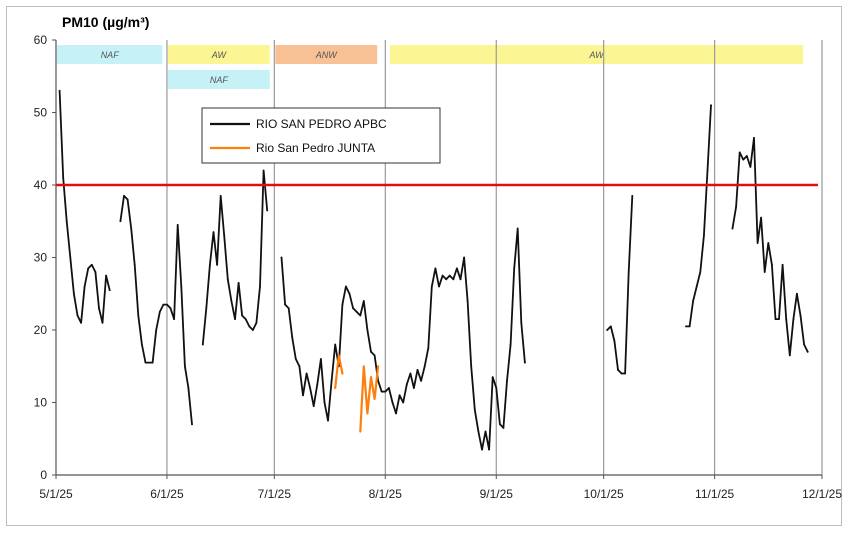  What do you see at coordinates (167, 494) in the screenshot?
I see `x-tick-label: 6/1/25` at bounding box center [167, 494].